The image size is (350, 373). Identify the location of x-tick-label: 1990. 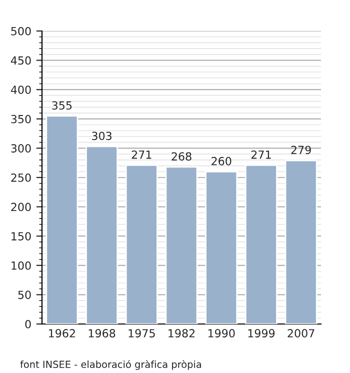
(221, 333).